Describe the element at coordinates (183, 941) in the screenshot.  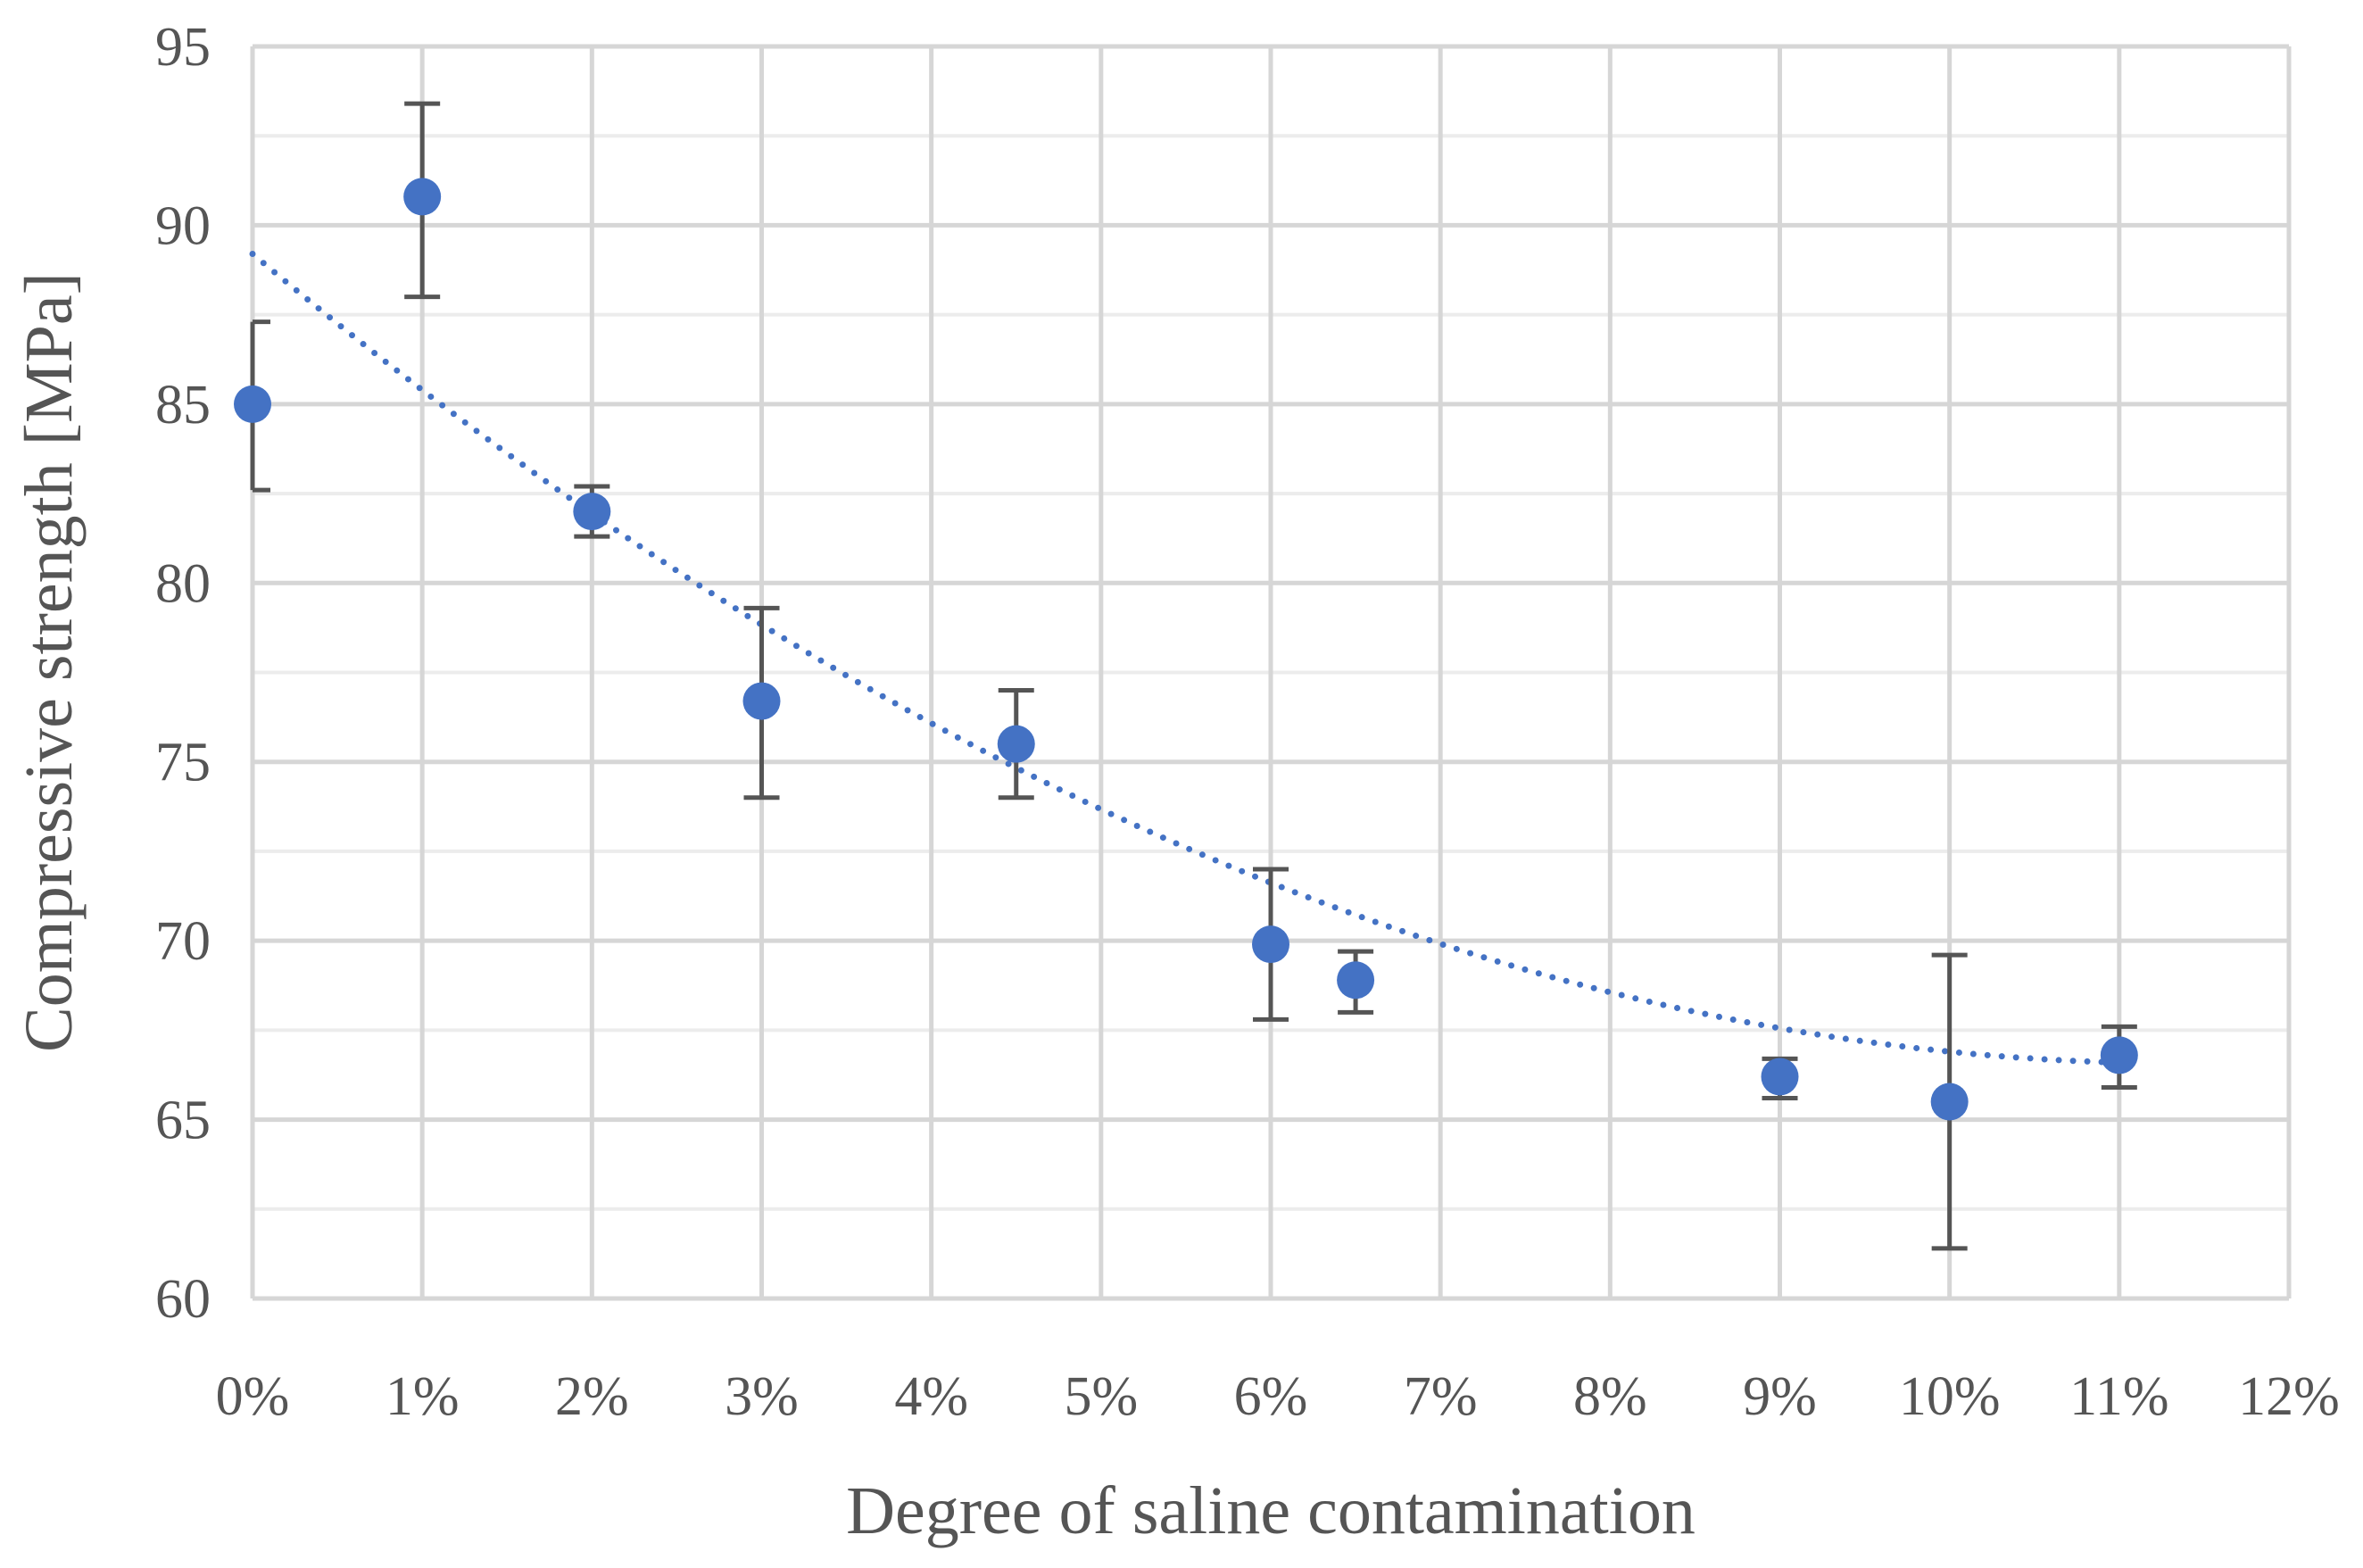
I see `y-tick-label: 70` at that location.